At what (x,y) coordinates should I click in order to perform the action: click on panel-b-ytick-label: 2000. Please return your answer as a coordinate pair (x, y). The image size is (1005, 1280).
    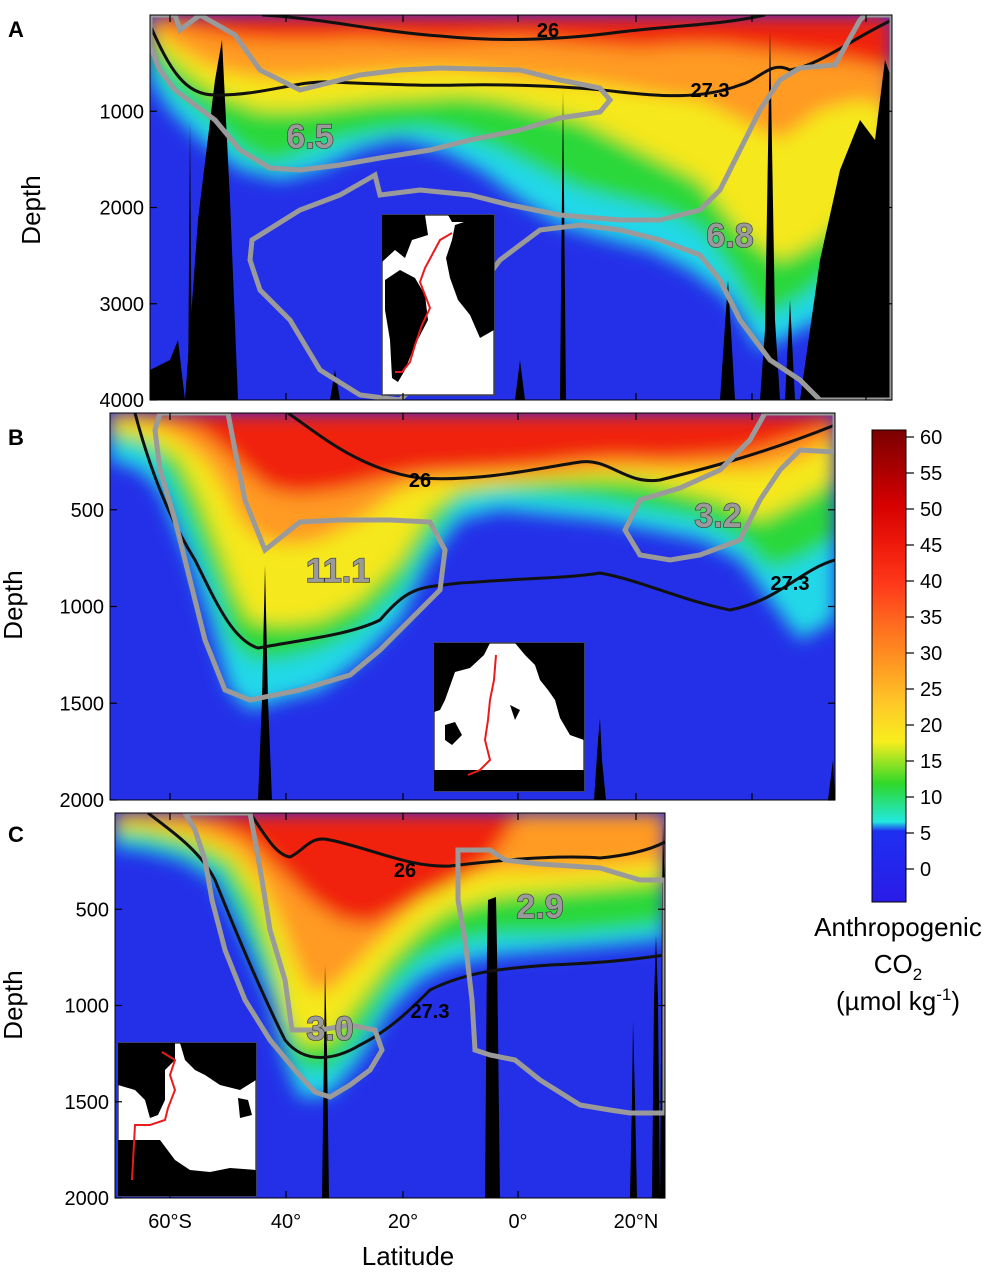
    Looking at the image, I should click on (82, 801).